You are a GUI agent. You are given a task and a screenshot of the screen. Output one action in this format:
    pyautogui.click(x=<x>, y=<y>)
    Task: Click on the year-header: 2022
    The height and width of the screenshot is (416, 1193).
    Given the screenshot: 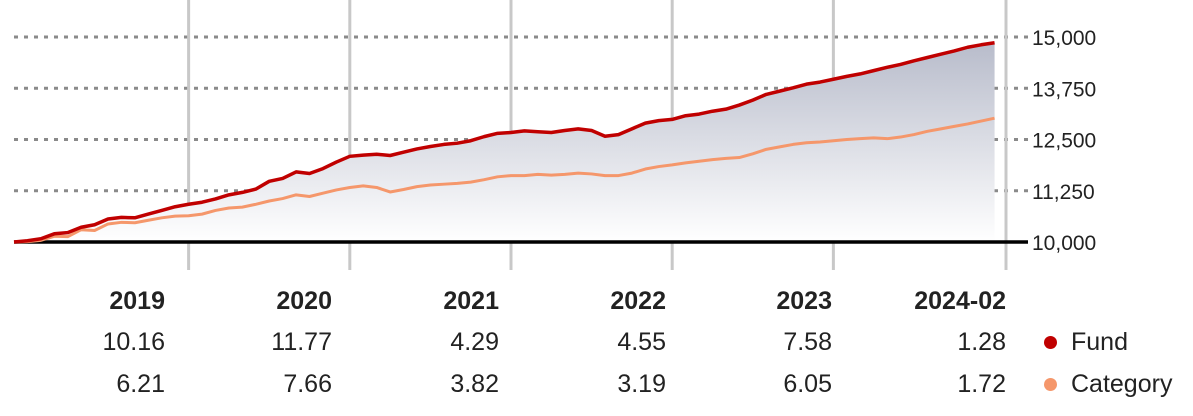 What is the action you would take?
    pyautogui.click(x=638, y=301)
    